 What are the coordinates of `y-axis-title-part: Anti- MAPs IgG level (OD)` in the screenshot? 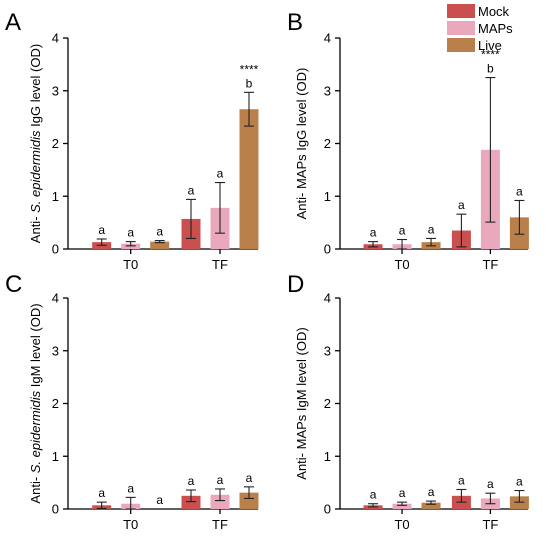 It's located at (301, 144).